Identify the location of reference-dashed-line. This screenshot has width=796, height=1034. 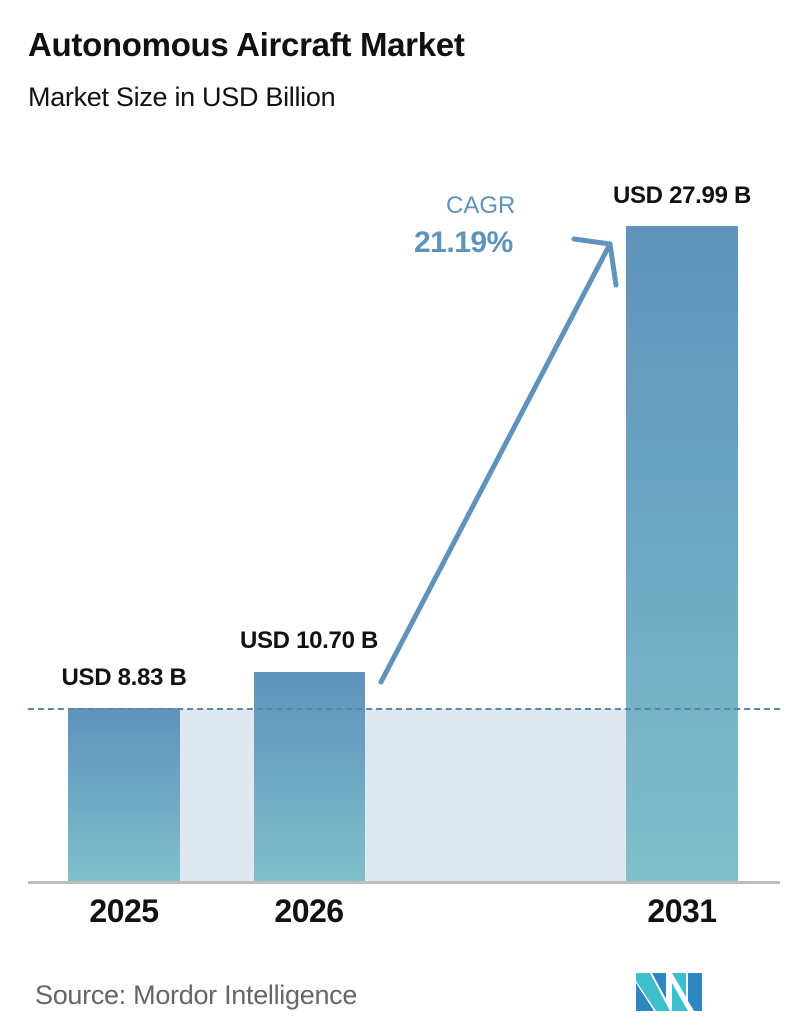
(404, 709).